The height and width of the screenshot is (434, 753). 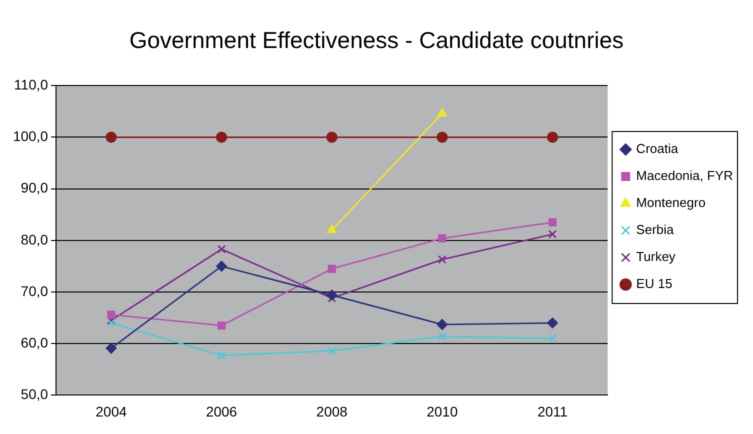 I want to click on x-tick-label: 2010, so click(x=442, y=411).